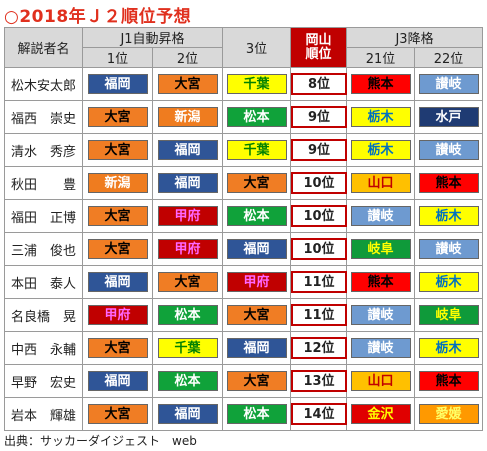 The height and width of the screenshot is (451, 487). I want to click on cell-p2: 新潟, so click(187, 117).